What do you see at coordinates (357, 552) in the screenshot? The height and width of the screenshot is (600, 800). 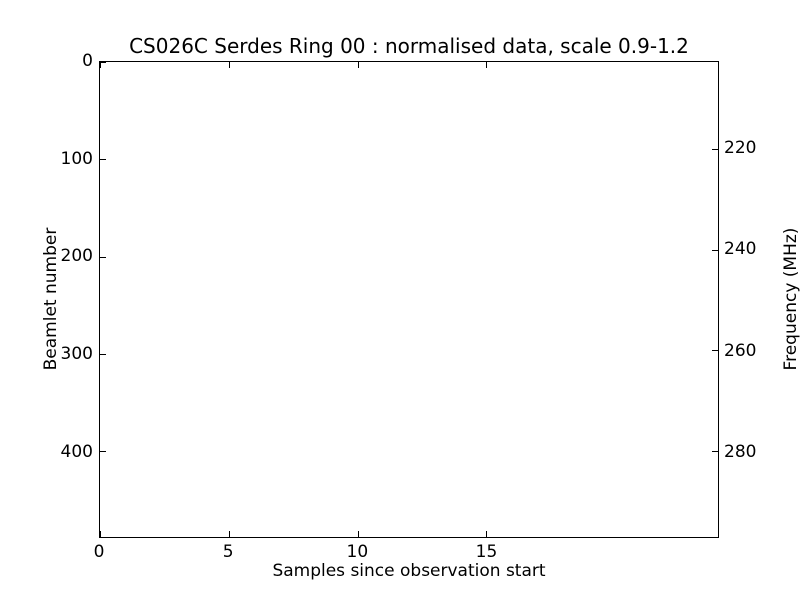 I see `x-tick-label: 10` at bounding box center [357, 552].